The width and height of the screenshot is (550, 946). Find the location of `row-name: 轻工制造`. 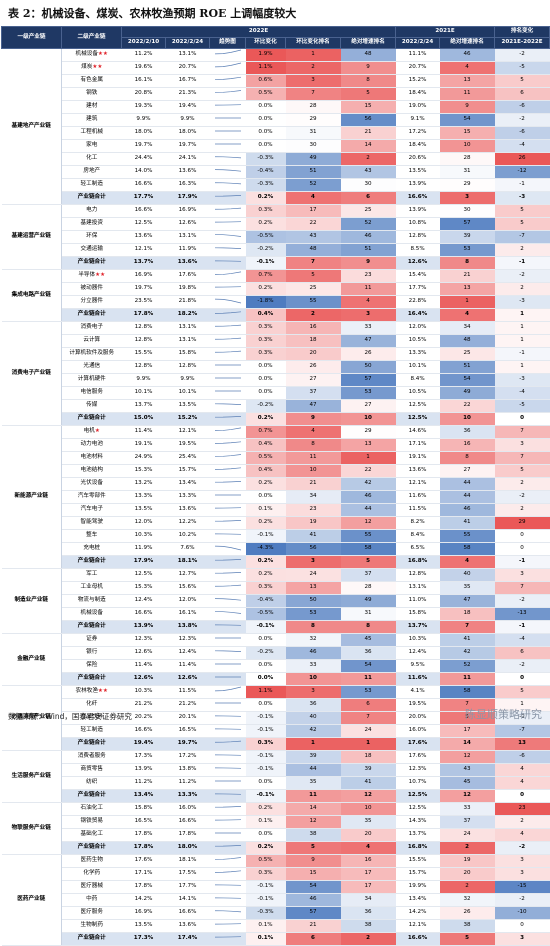

row-name: 轻工制造 is located at coordinates (92, 184).